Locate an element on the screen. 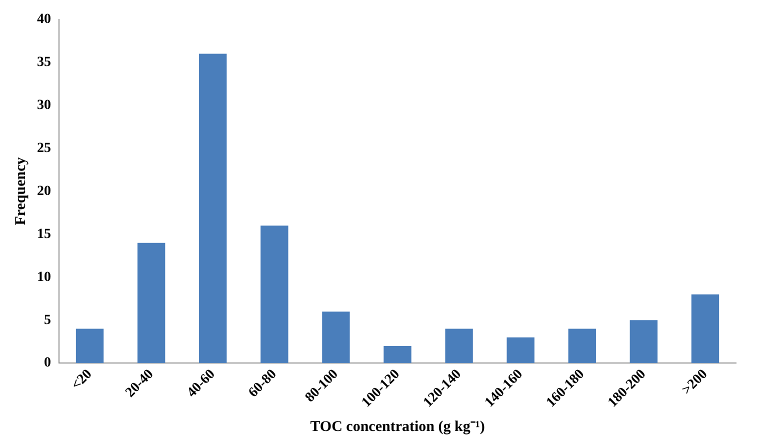  y-tick-label: 10 is located at coordinates (44, 277).